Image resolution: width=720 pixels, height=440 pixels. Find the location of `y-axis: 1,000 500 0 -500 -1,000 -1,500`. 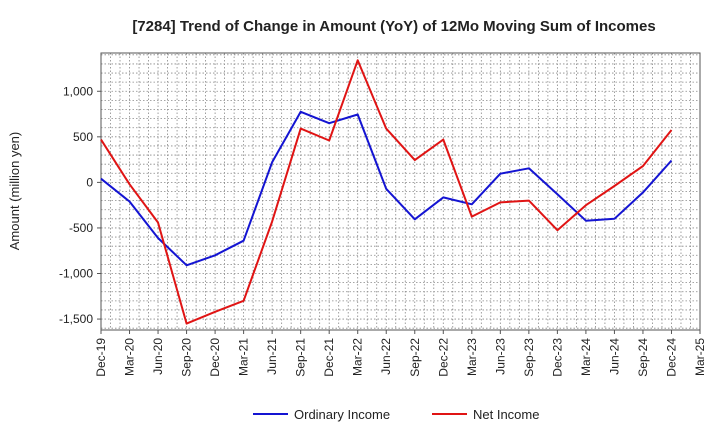

y-axis: 1,000 500 0 -500 -1,000 -1,500 is located at coordinates (80, 205).